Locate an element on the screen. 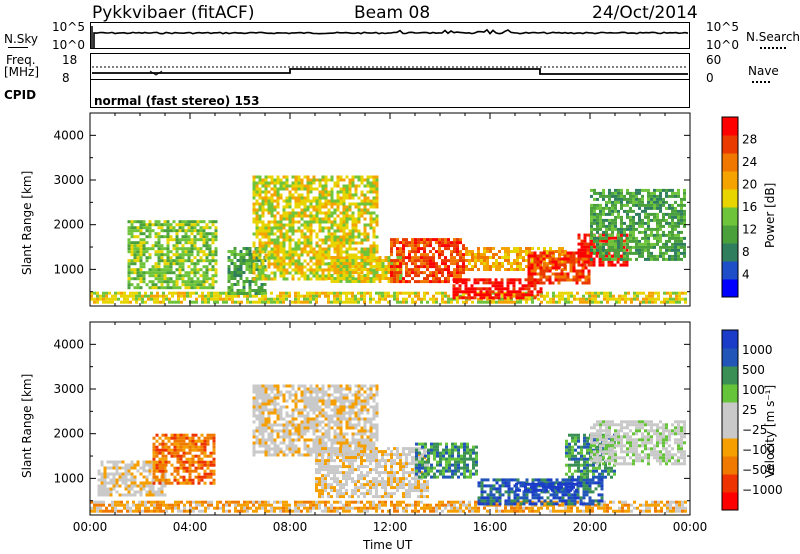  freq-panel is located at coordinates (390, 66).